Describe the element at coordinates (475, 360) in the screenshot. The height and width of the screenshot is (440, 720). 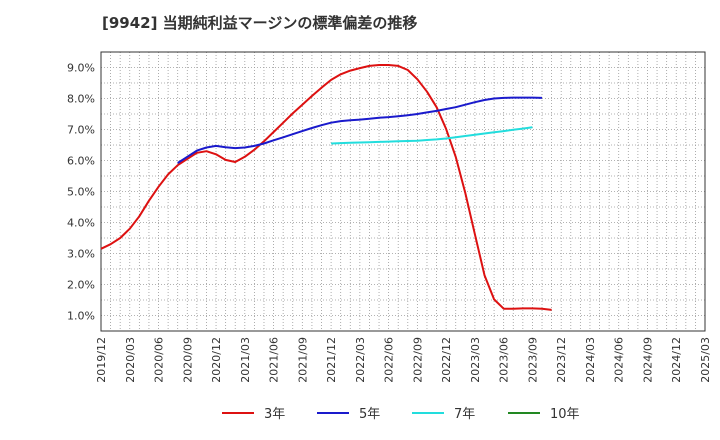
I see `x-tick-label: 2023/03` at that location.